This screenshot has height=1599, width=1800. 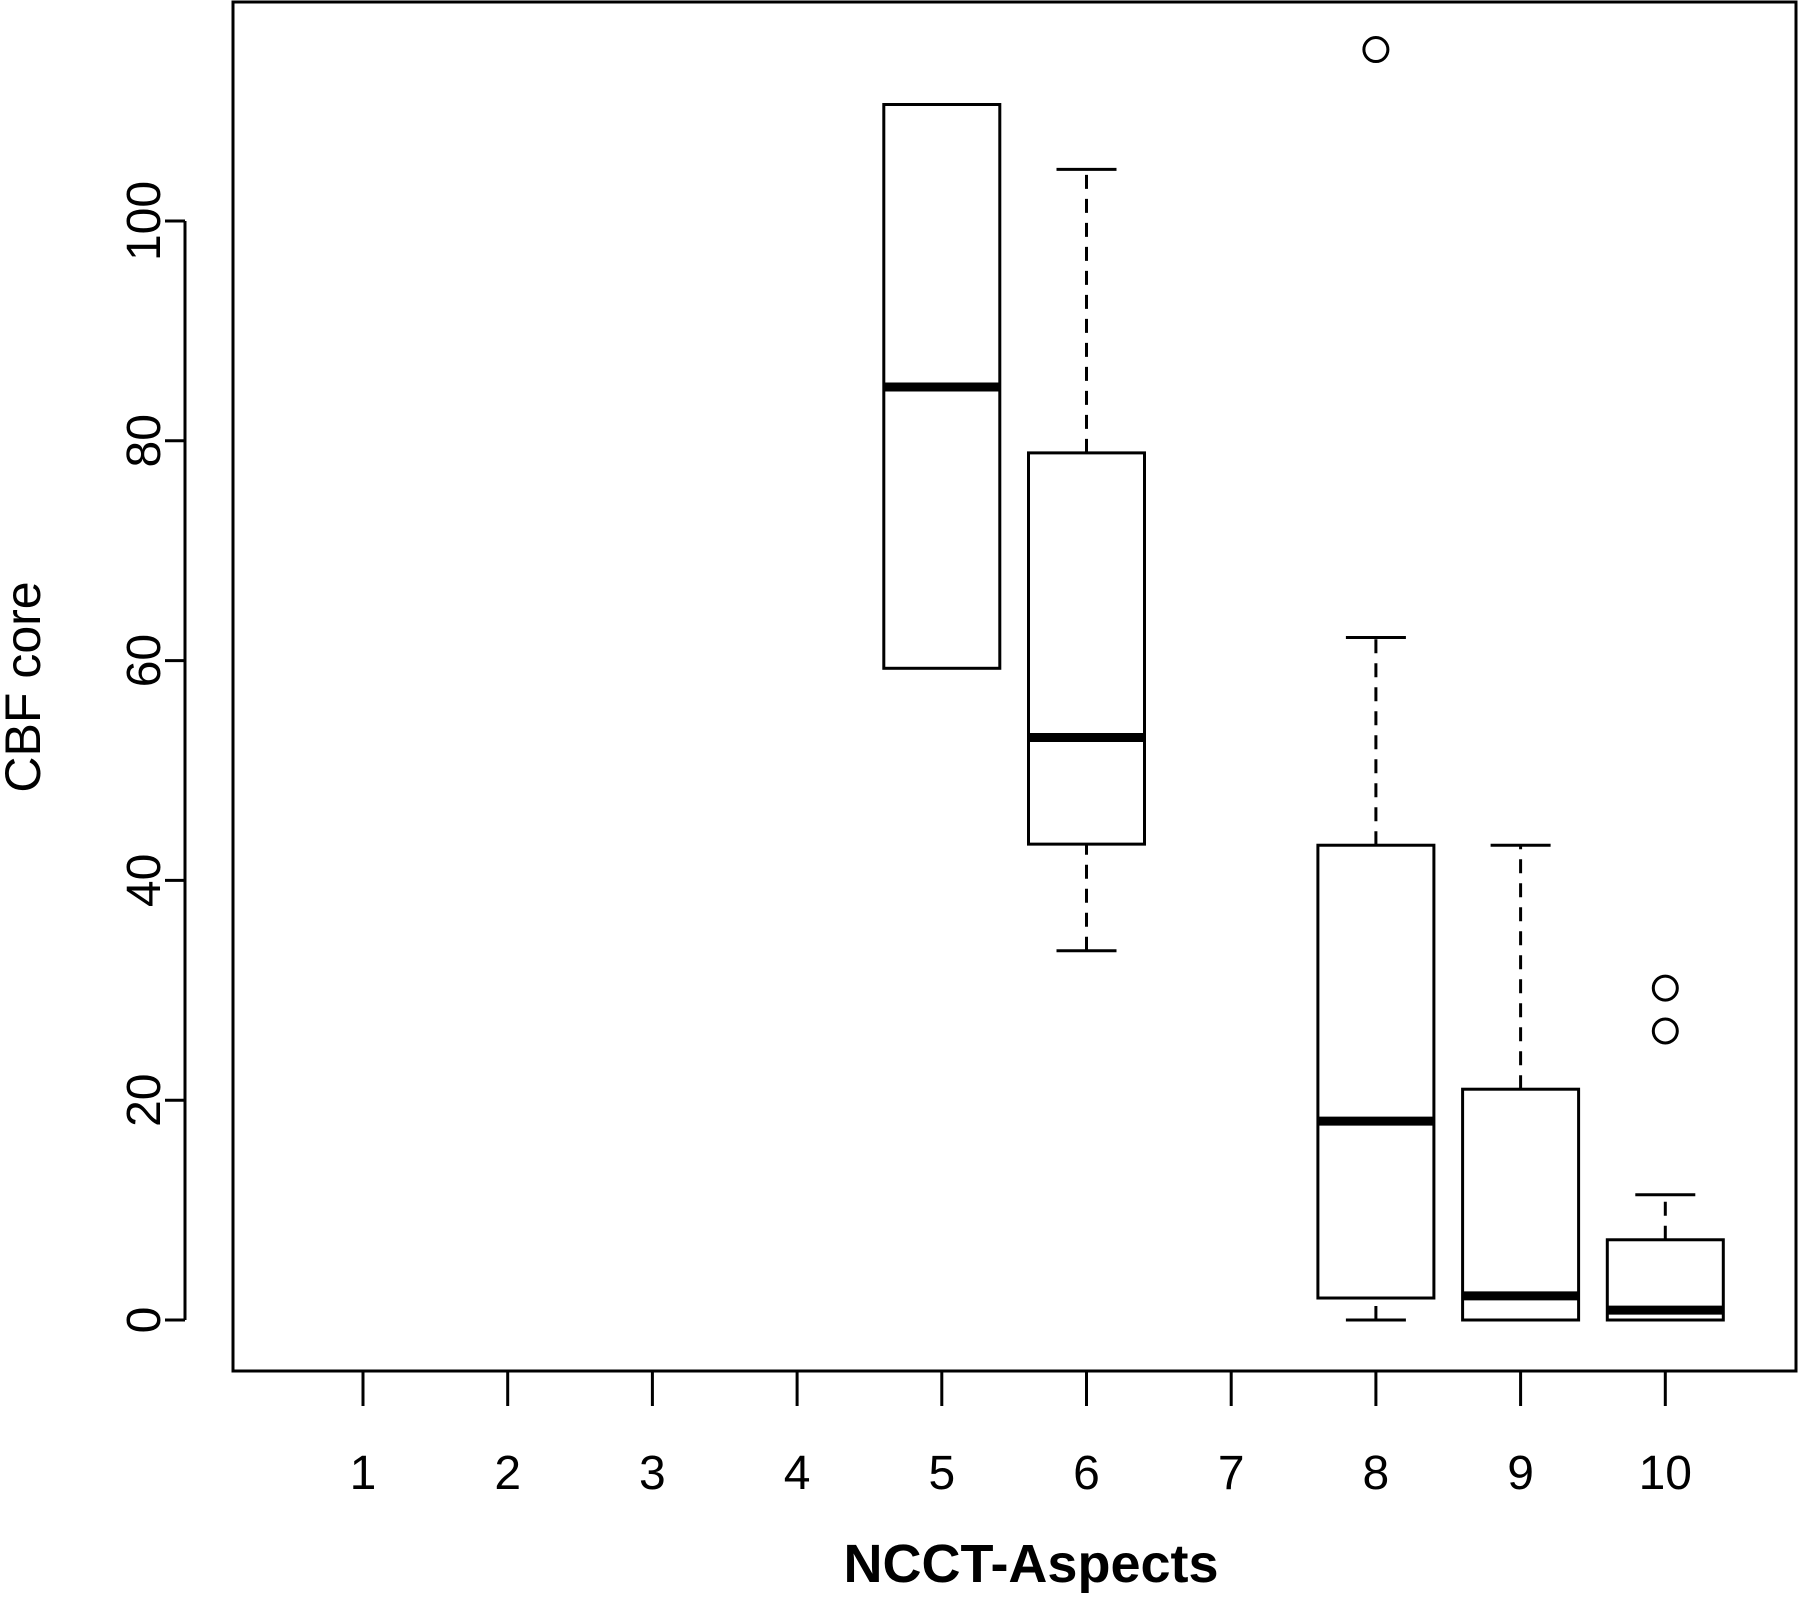 What do you see at coordinates (507, 1473) in the screenshot?
I see `x-tick-label: 2` at bounding box center [507, 1473].